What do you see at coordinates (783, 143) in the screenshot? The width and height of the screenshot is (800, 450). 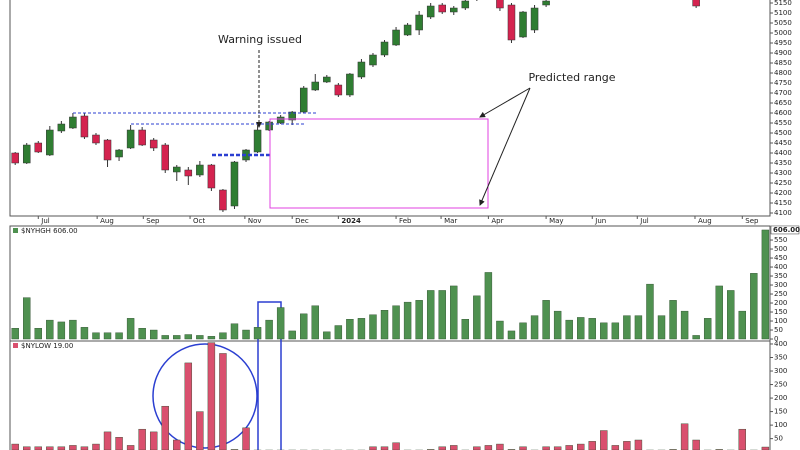 I see `y-tick-label: 4450` at bounding box center [783, 143].